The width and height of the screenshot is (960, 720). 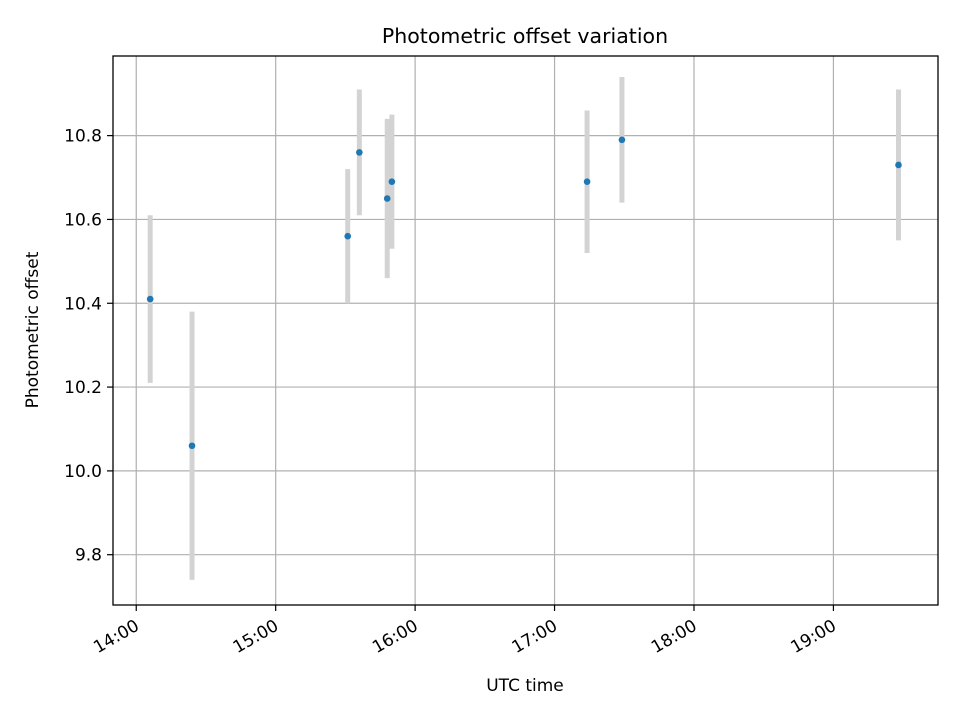 What do you see at coordinates (88, 346) in the screenshot?
I see `y-axis-ticks: 9.8 10.0 10.2 10.4 10.6 10.8` at bounding box center [88, 346].